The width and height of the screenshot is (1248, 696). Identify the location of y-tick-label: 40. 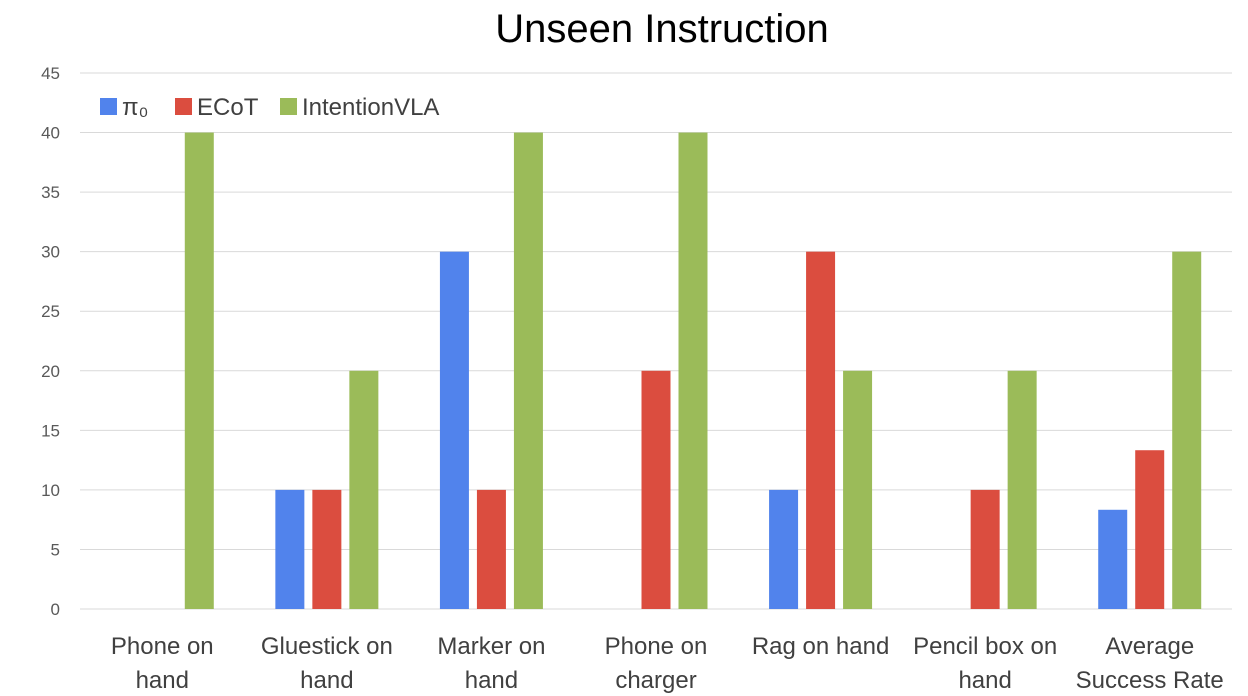
(50, 133).